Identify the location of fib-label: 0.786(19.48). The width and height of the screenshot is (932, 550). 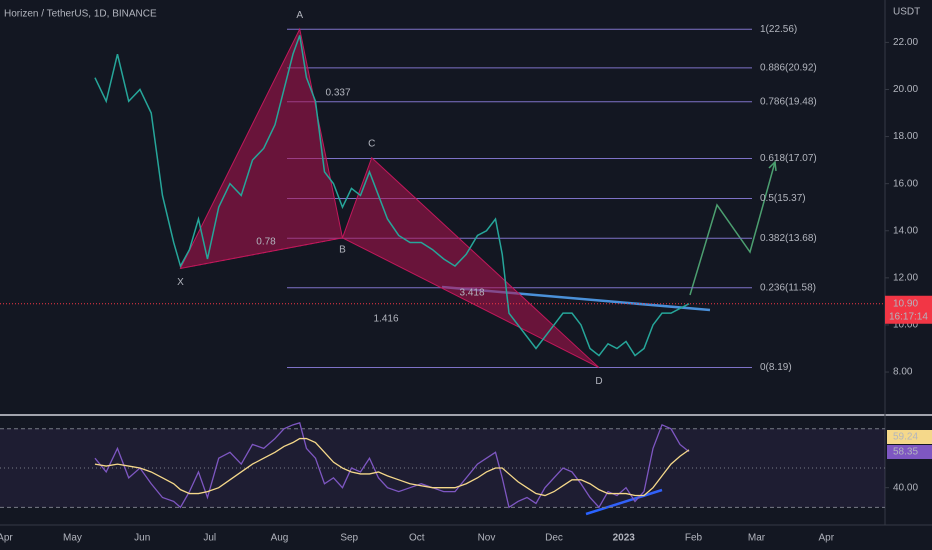
(788, 101).